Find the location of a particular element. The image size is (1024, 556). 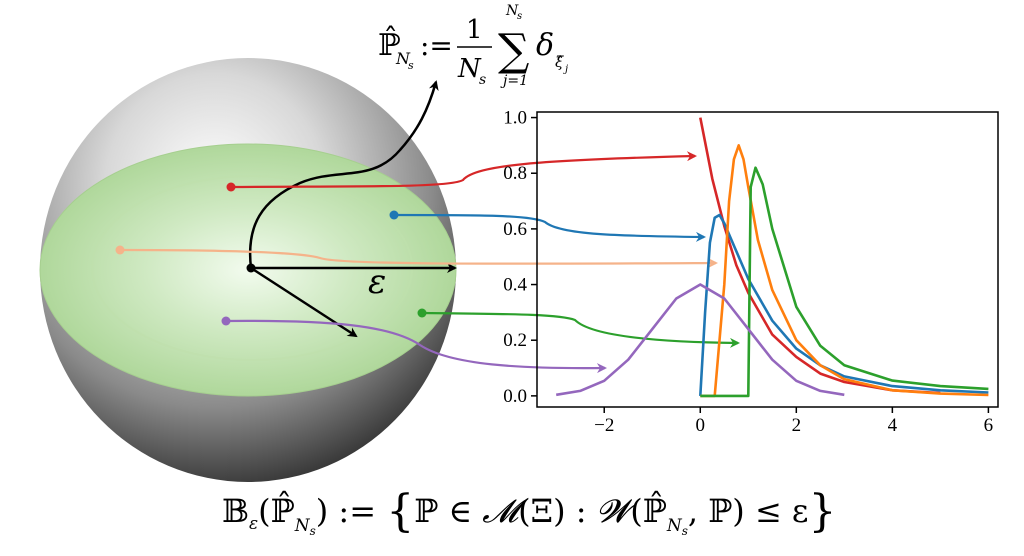

formula-bottom-b: 𝔹 is located at coordinates (235, 511).